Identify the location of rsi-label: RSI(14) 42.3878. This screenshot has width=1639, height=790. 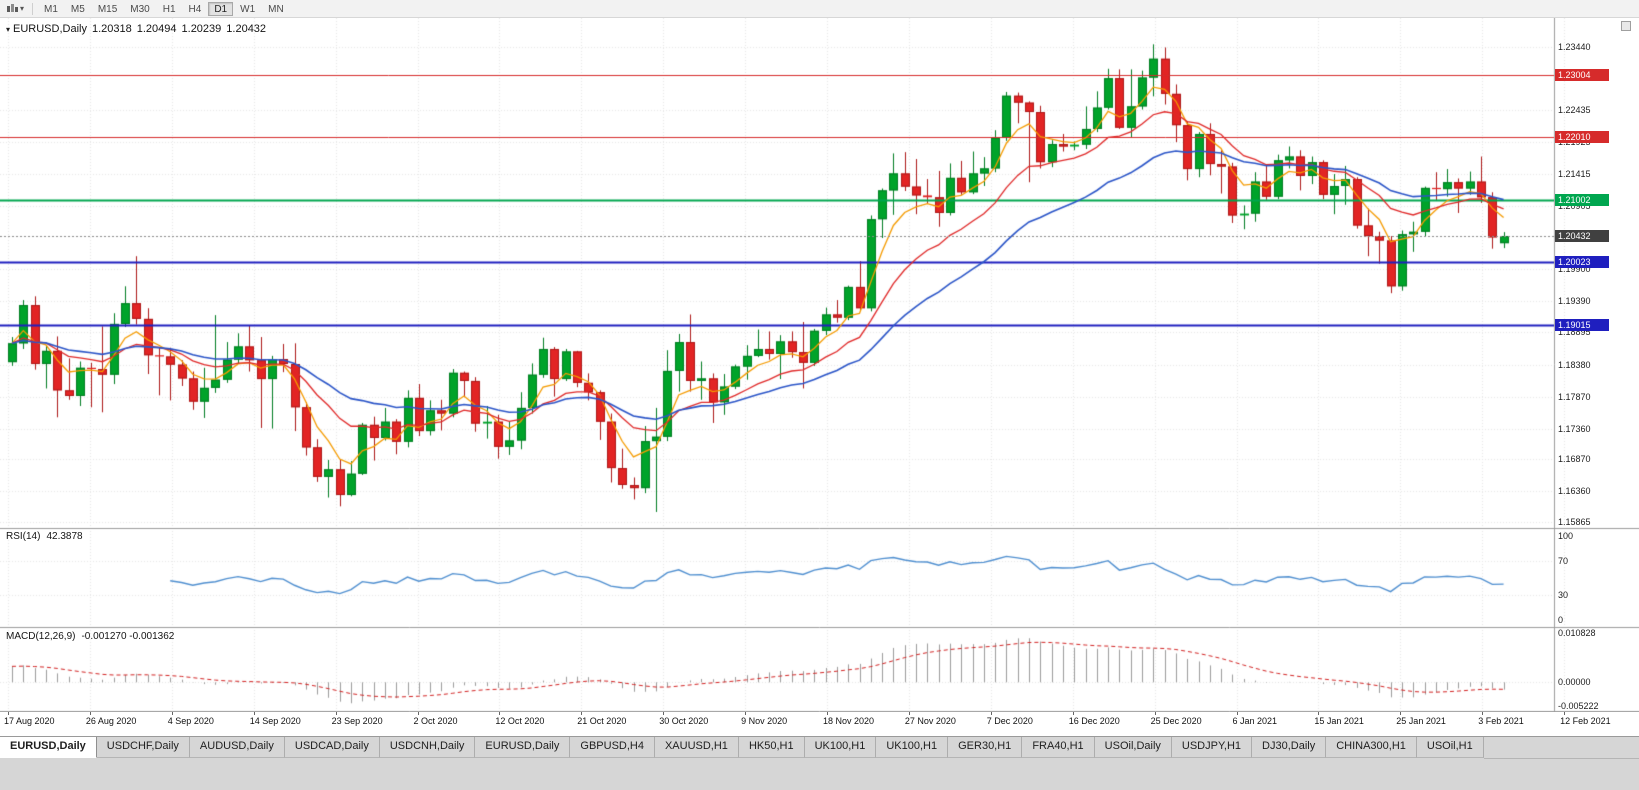
(47, 536).